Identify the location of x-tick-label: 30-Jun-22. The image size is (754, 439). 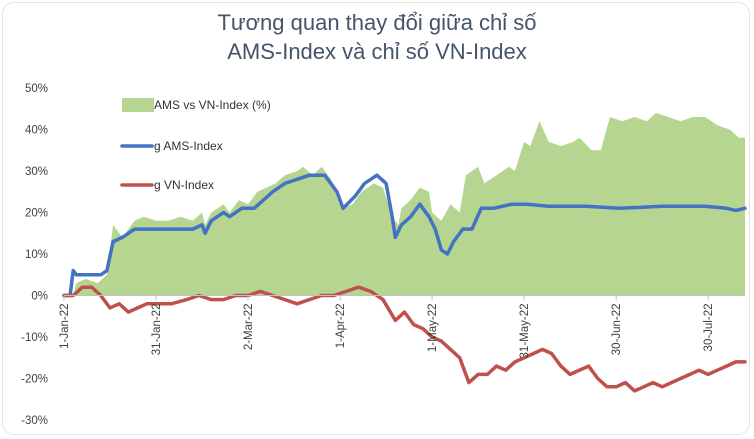
(617, 330).